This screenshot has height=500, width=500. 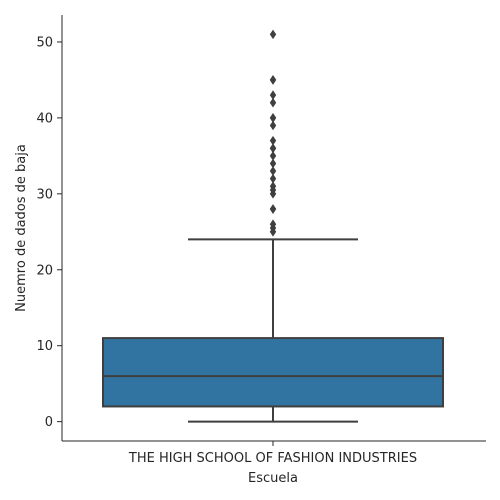 I want to click on y-tick-label: 20, so click(x=44, y=270).